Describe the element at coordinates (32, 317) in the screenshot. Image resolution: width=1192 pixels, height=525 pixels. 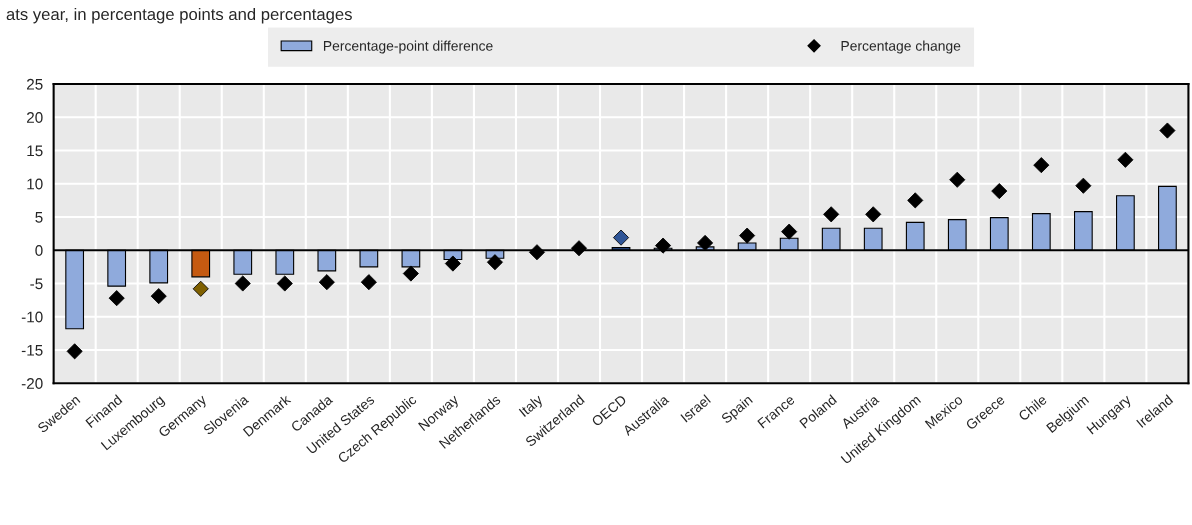
I see `y-tick-label: -10` at that location.